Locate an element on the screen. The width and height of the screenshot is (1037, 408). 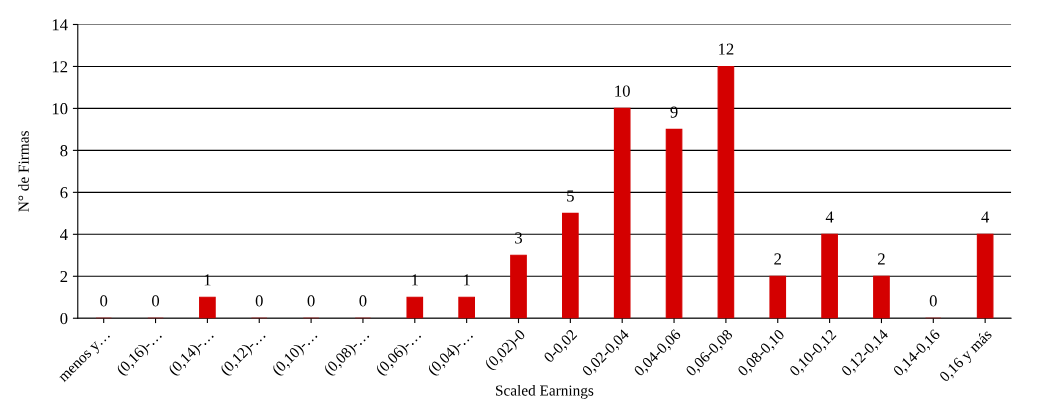
y-tick-label: 2 is located at coordinates (64, 277).